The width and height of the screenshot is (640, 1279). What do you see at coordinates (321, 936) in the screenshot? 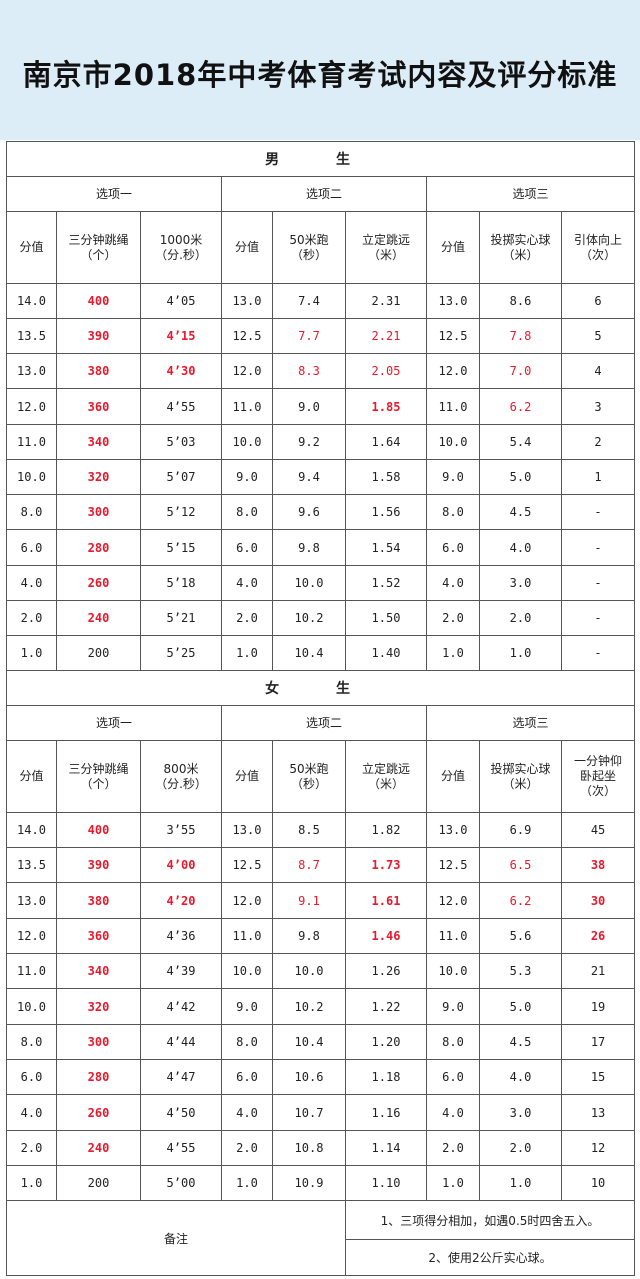
I see `table-row: 12.0 360 4’36 11.0 9.8 1.46 11.0 5.6 26` at bounding box center [321, 936].